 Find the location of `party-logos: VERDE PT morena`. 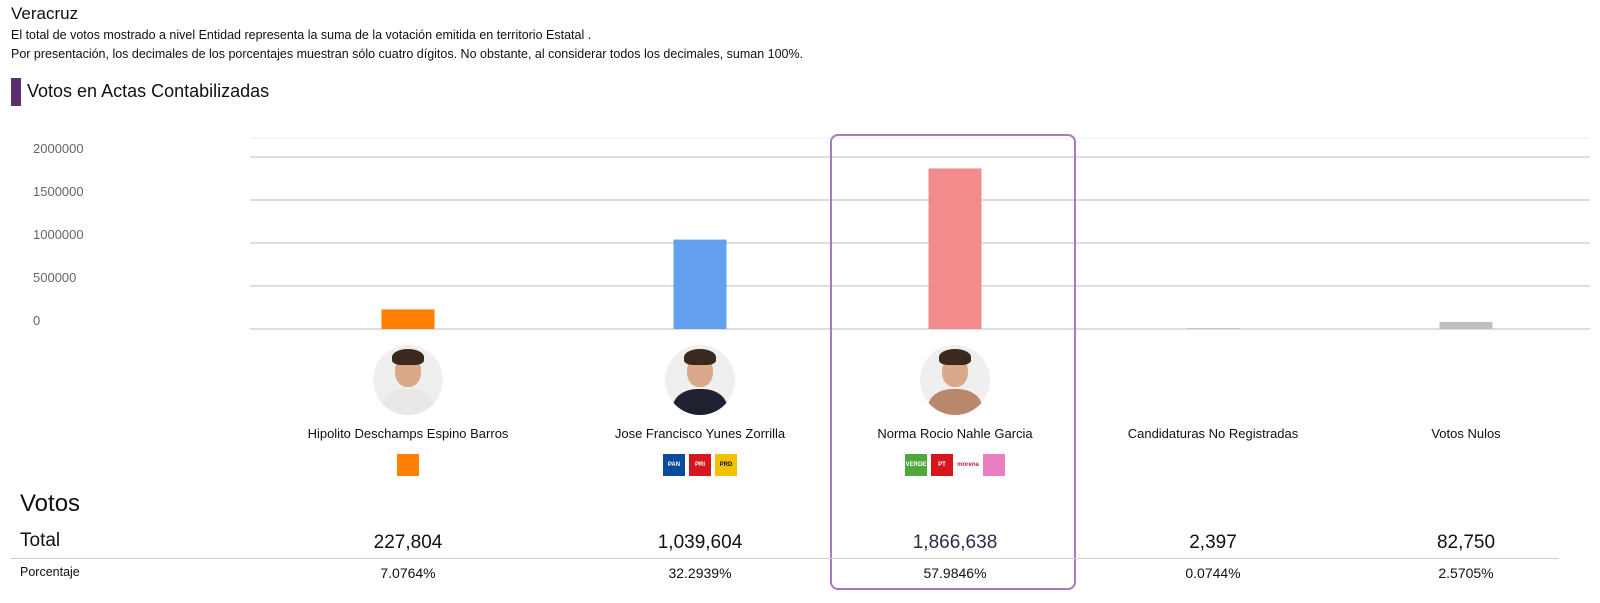

party-logos: VERDE PT morena is located at coordinates (955, 465).